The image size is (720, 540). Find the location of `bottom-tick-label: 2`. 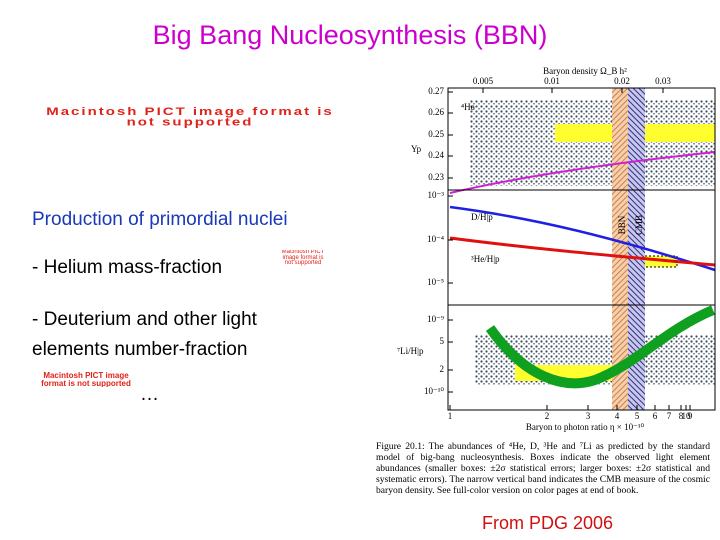

bottom-tick-label: 2 is located at coordinates (547, 416).